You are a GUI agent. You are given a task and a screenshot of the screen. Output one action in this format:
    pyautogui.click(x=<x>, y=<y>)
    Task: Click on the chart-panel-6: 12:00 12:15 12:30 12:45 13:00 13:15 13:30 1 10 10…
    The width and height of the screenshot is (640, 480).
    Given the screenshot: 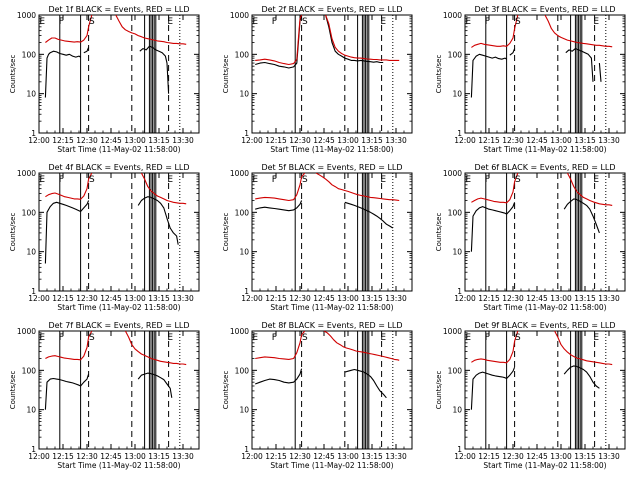 What is the action you would take?
    pyautogui.click(x=530, y=237)
    